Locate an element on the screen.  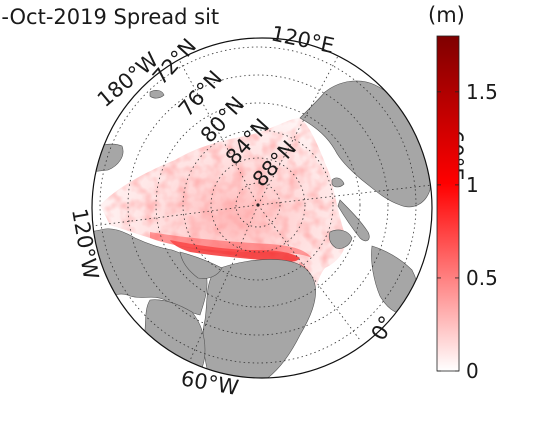
meridian-120W is located at coordinates (175, 215).